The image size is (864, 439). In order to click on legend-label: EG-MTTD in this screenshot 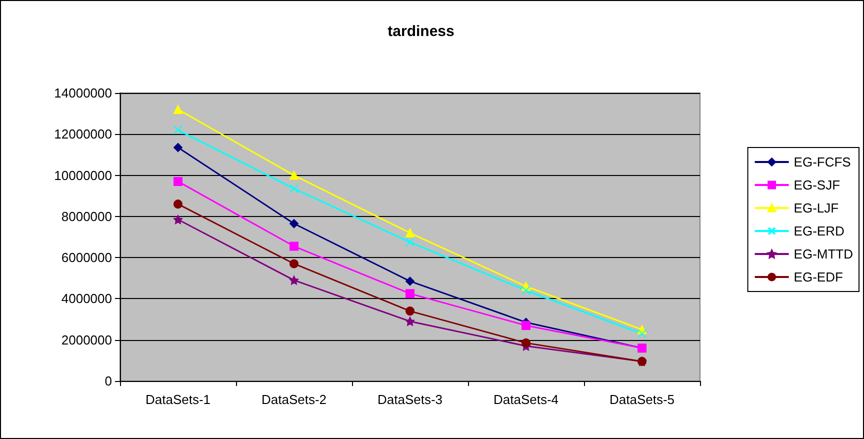, I will do `click(824, 254)`.